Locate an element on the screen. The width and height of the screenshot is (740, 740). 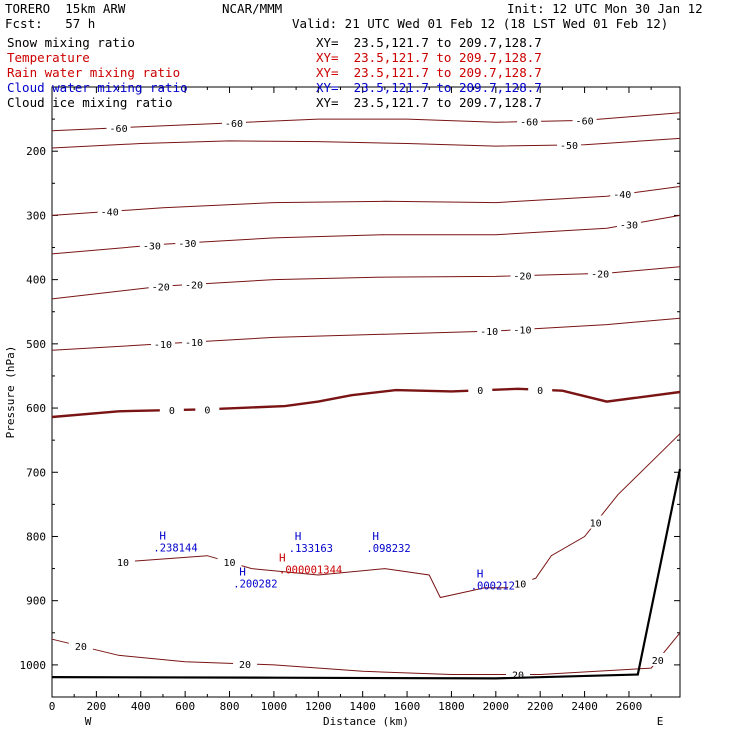
field-name-rain: Rain water mixing ratio is located at coordinates (94, 72).